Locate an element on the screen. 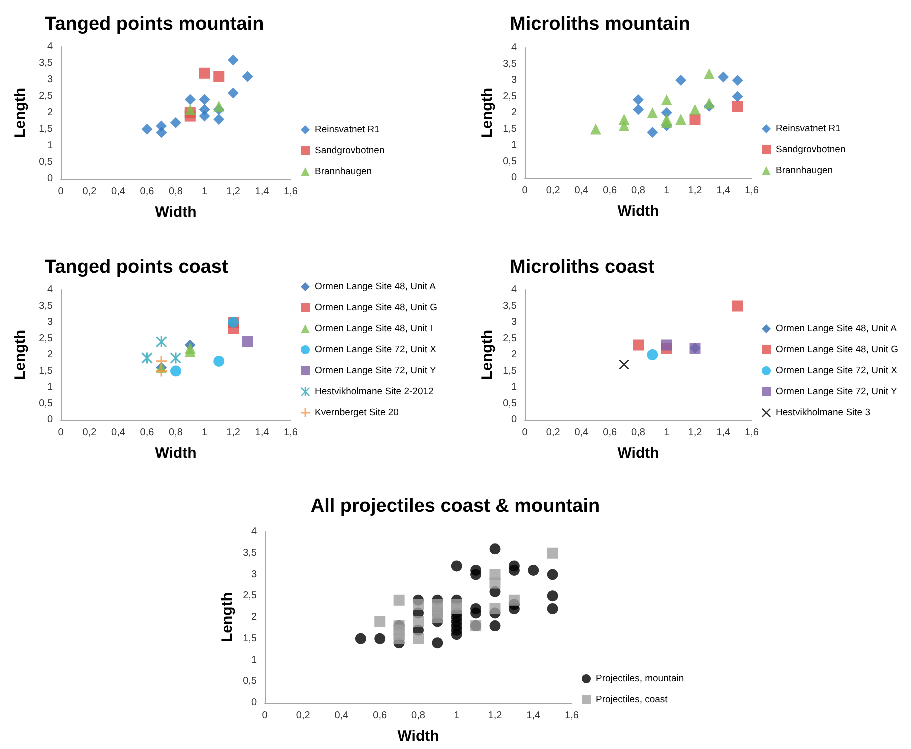  legend-label: Hestvikholmane Site 3 is located at coordinates (823, 413).